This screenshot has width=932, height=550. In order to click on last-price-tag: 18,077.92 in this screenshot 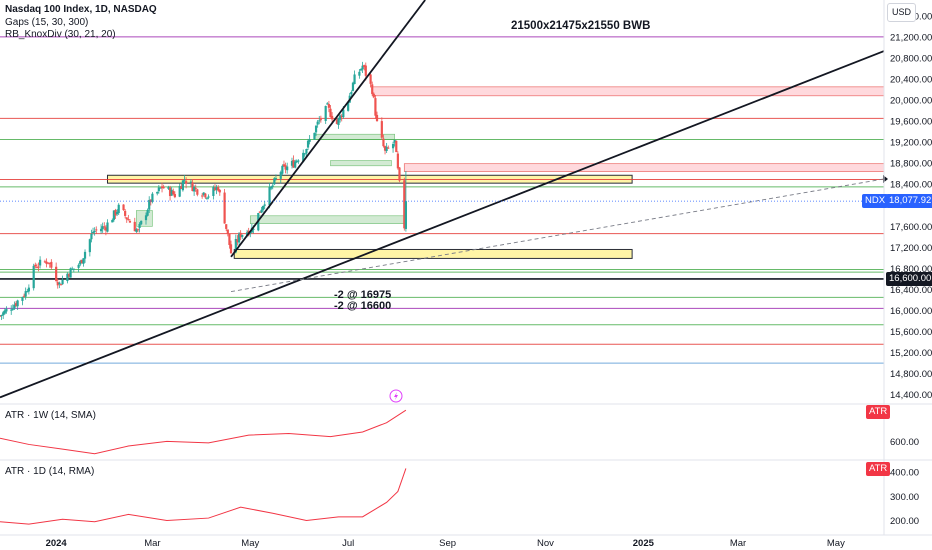, I will do `click(909, 201)`.